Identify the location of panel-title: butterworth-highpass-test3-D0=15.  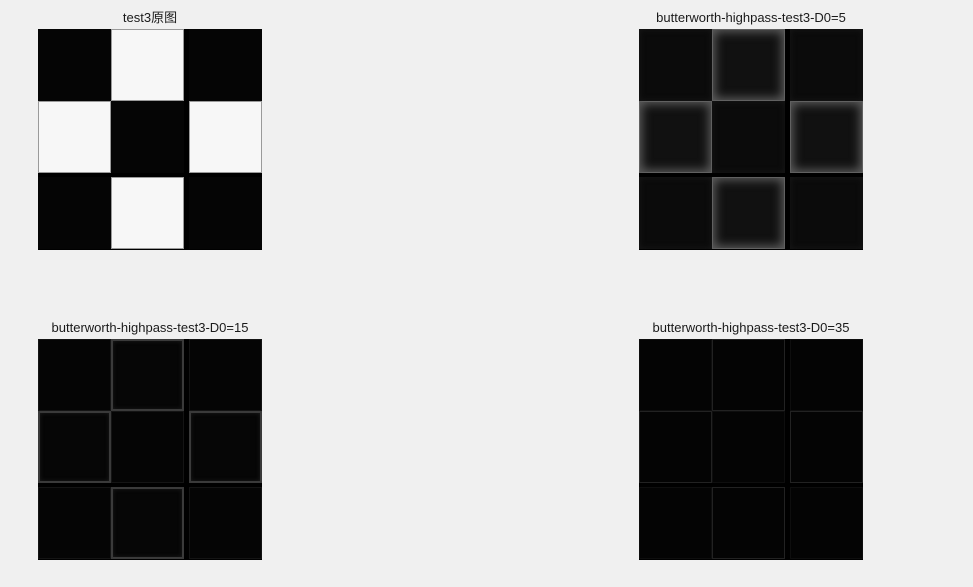
(150, 327).